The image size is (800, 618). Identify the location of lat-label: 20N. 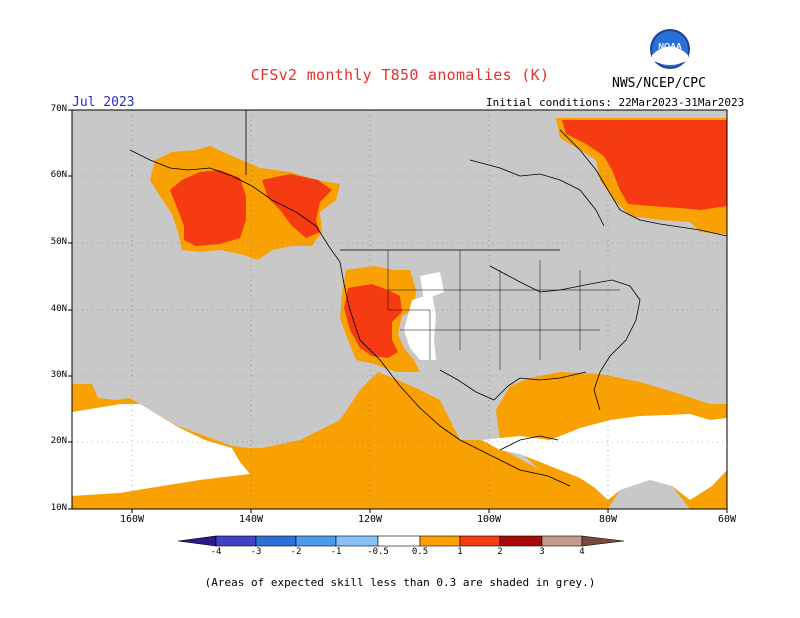
(58, 441).